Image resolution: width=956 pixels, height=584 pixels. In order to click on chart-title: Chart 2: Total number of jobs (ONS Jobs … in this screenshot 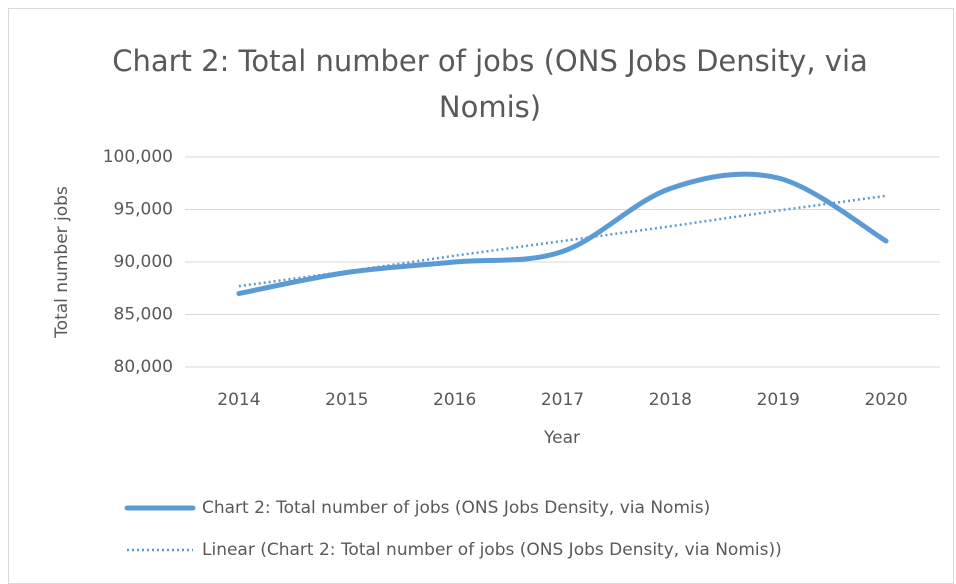, I will do `click(490, 84)`.